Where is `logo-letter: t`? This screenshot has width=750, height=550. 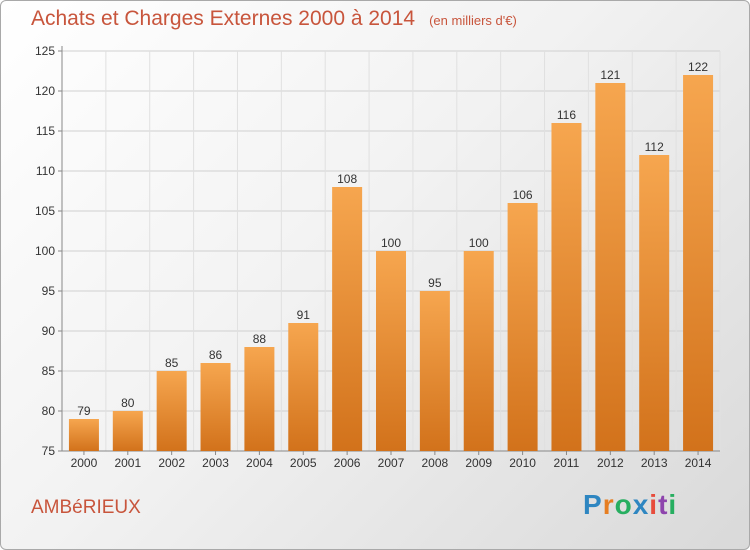 logo-letter: t is located at coordinates (663, 504).